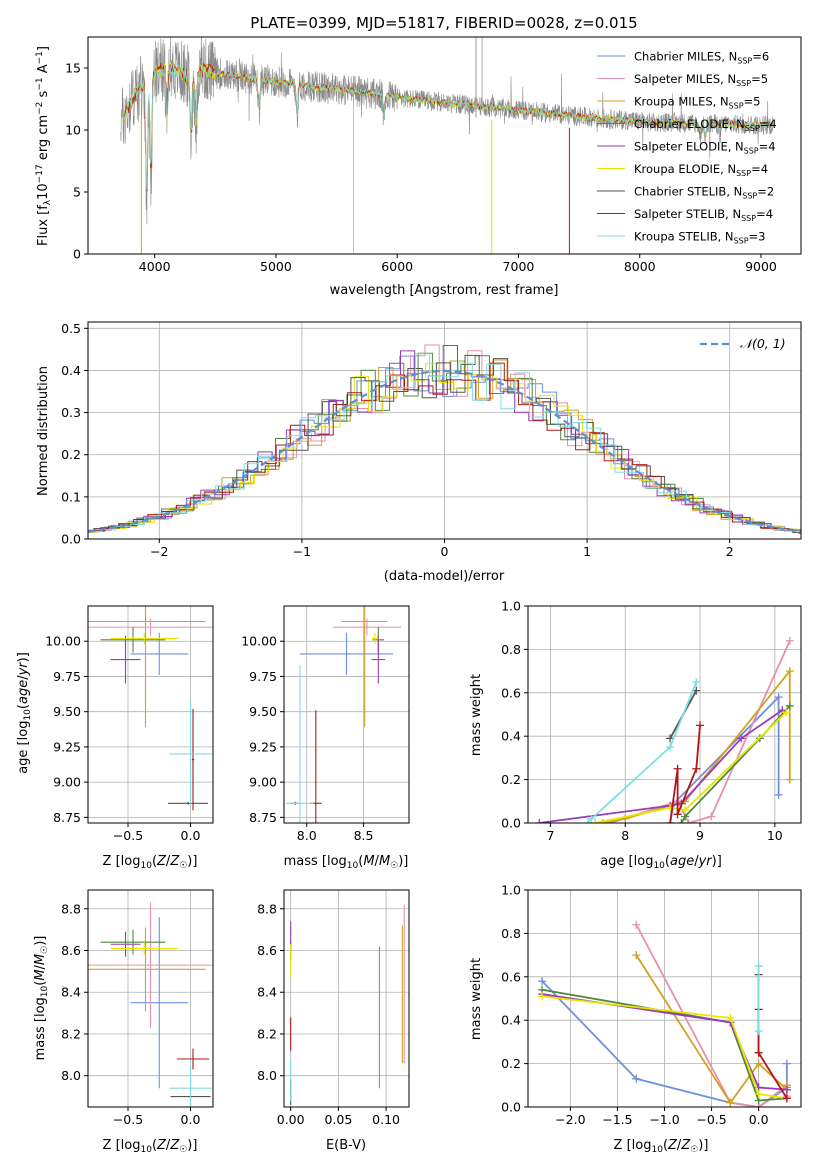 The image size is (819, 1170). I want to click on mass-weight-vs-metallicity-panel: −2.0 −1.5 −1.0 −0.5 0.0 0.0 0.2 0.4 0.6 0.8 1.0, so click(651, 1005).